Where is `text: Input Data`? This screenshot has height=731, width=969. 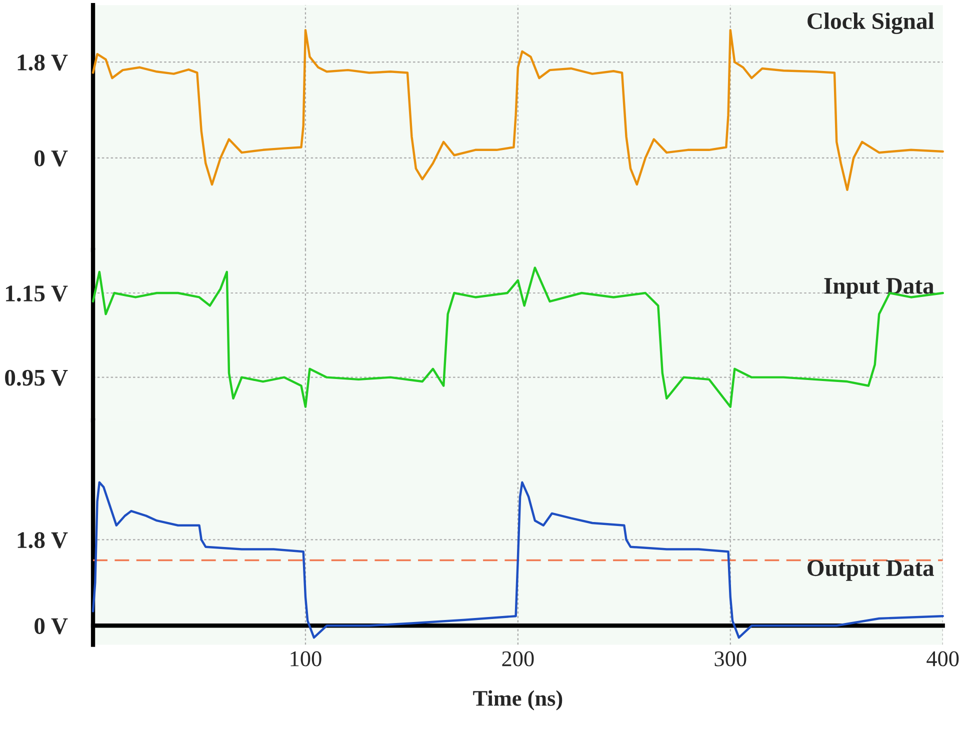 text: Input Data is located at coordinates (879, 288).